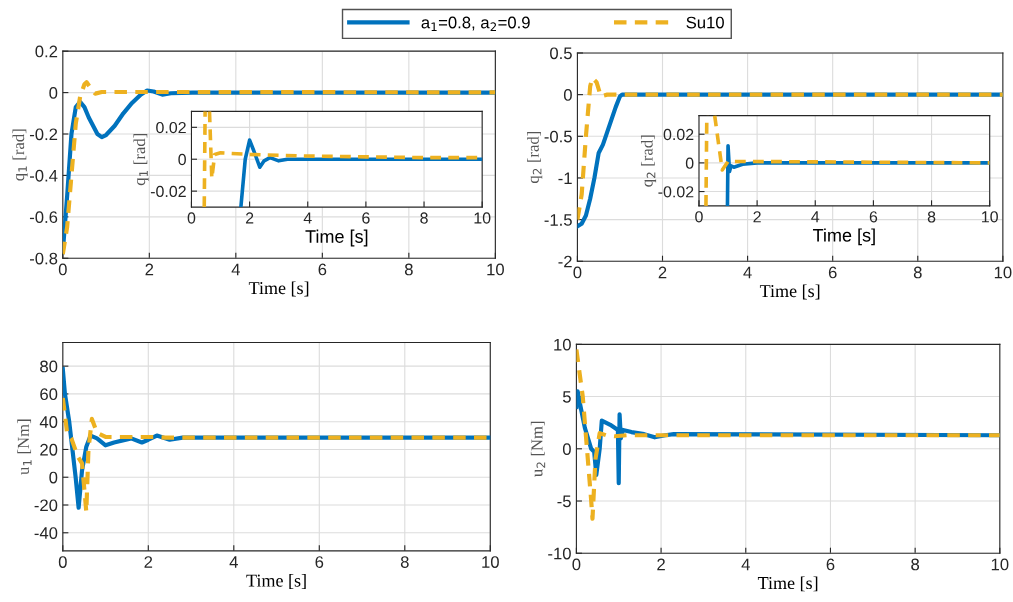 The width and height of the screenshot is (1013, 602). Describe the element at coordinates (561, 53) in the screenshot. I see `y-tick-label: 0.5` at that location.